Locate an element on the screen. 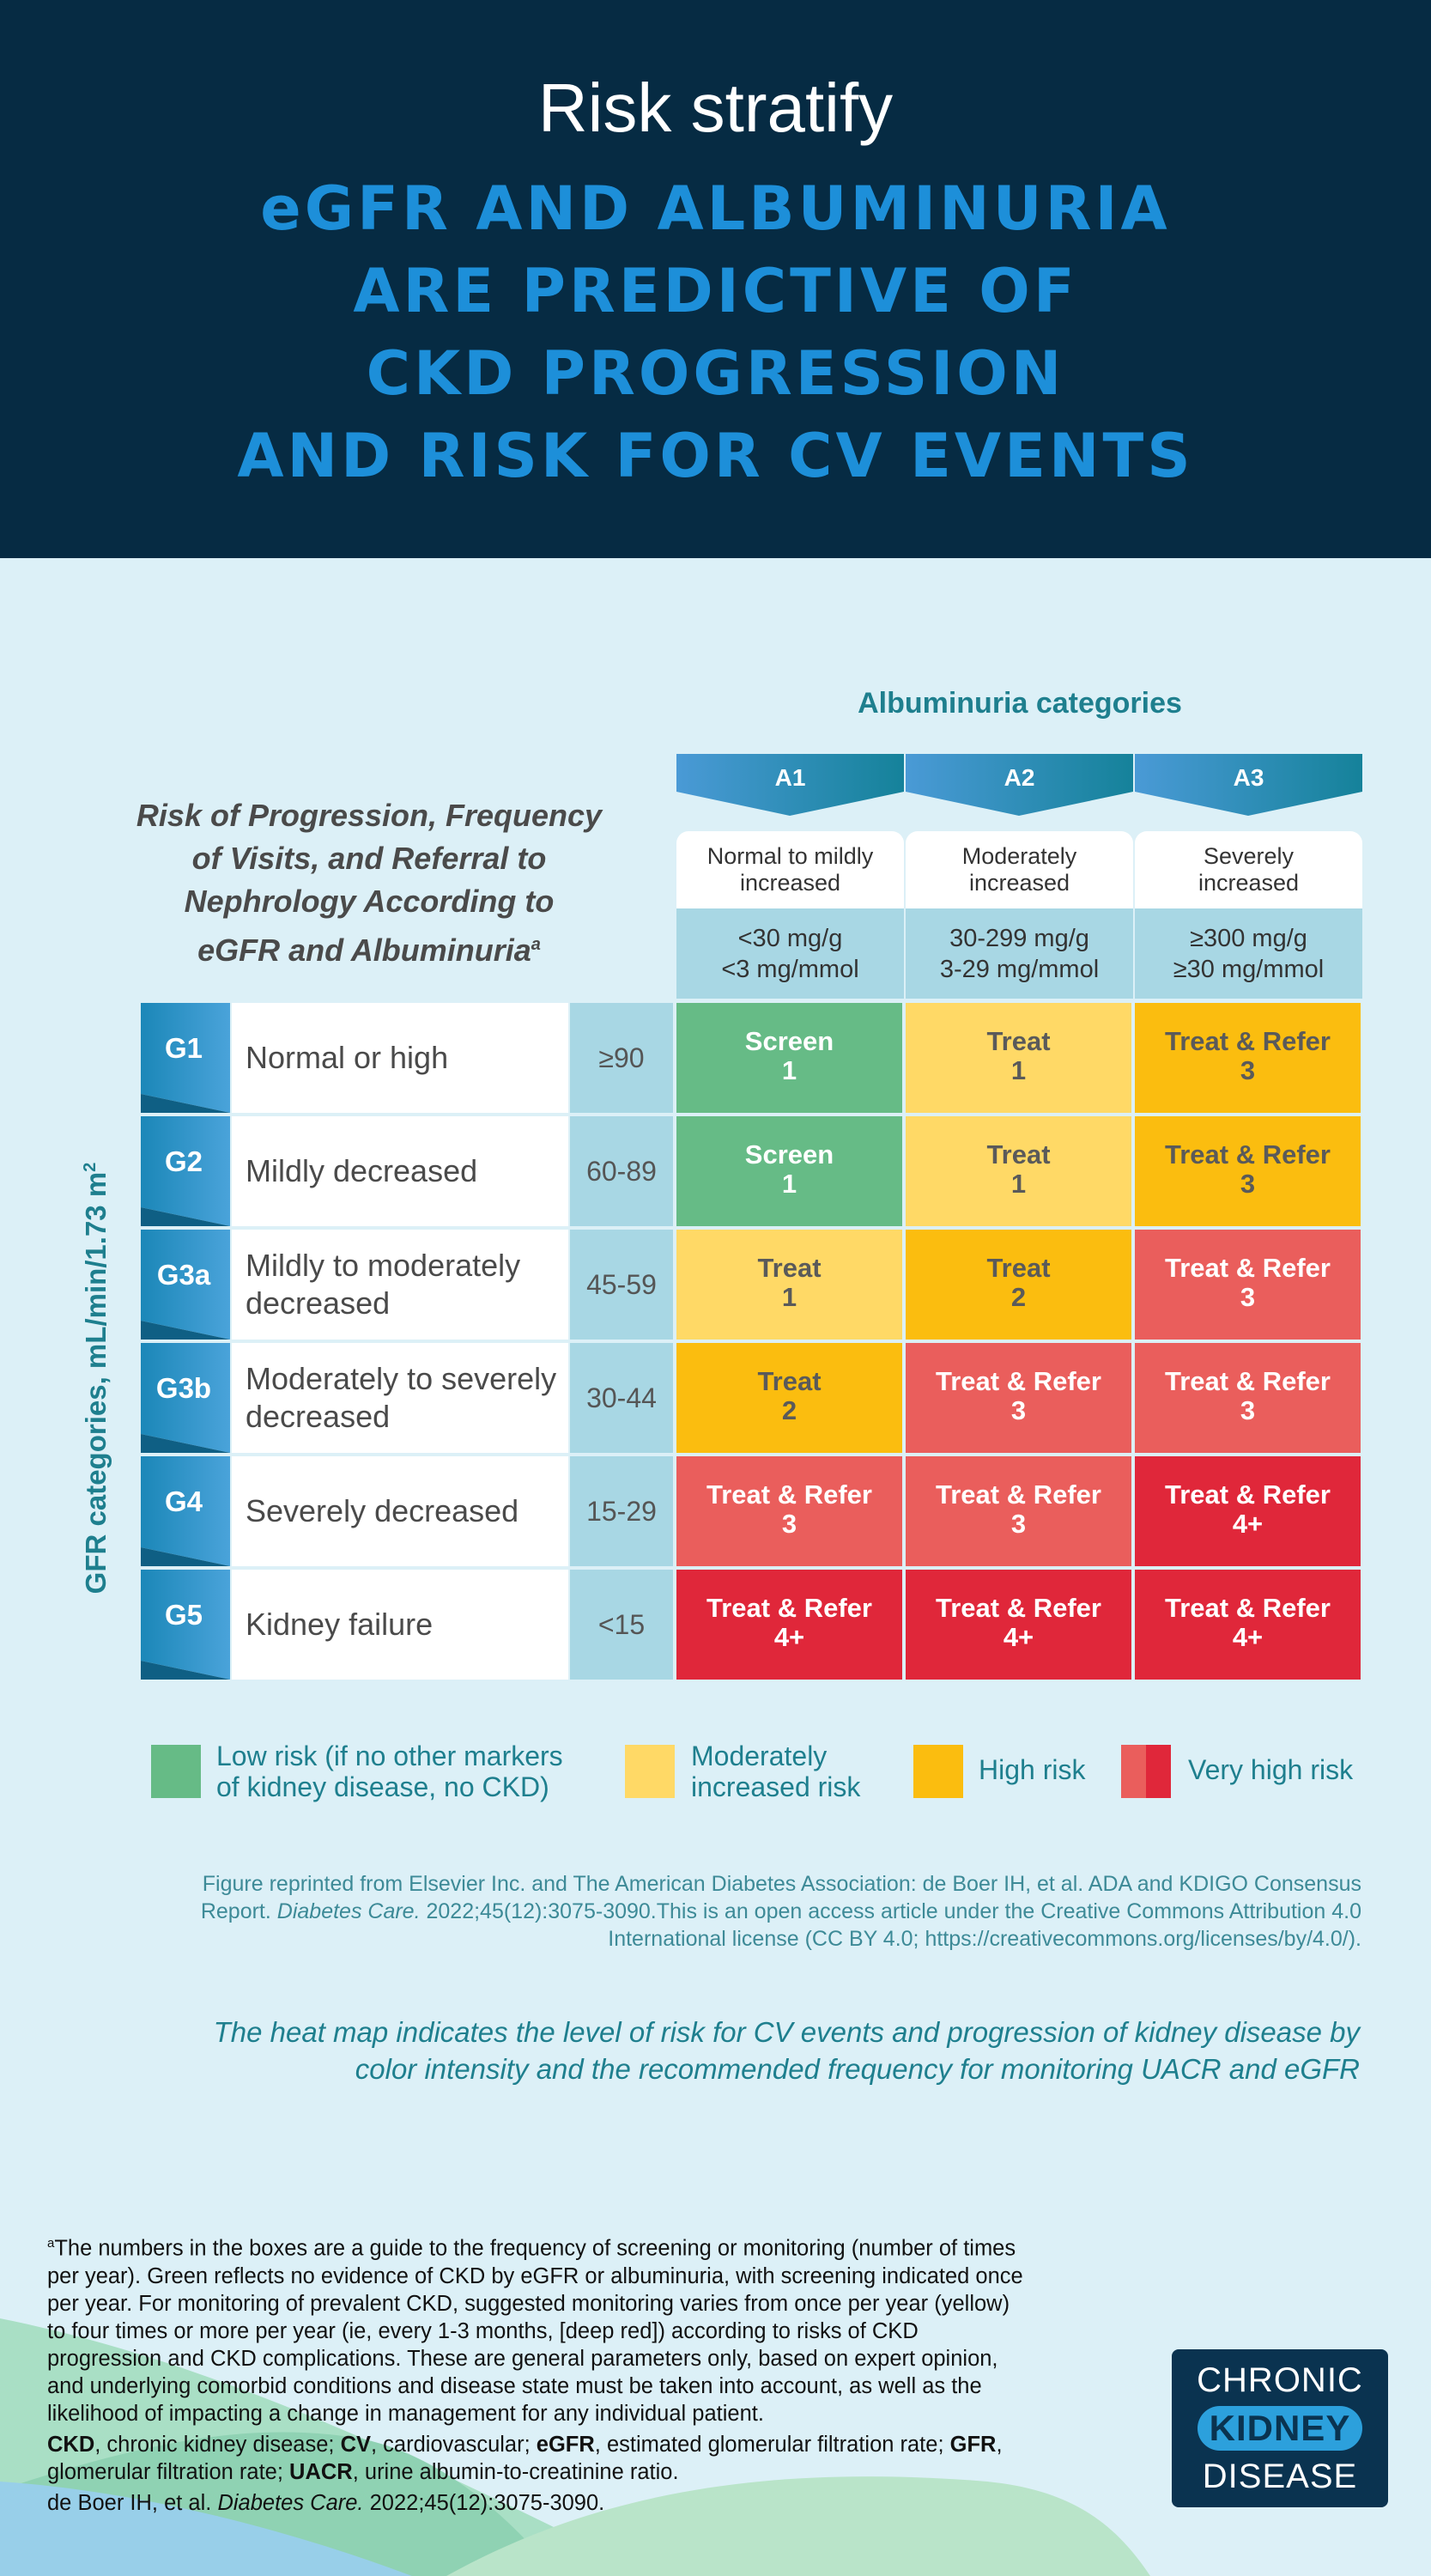  abbr-term: CV is located at coordinates (356, 2444).